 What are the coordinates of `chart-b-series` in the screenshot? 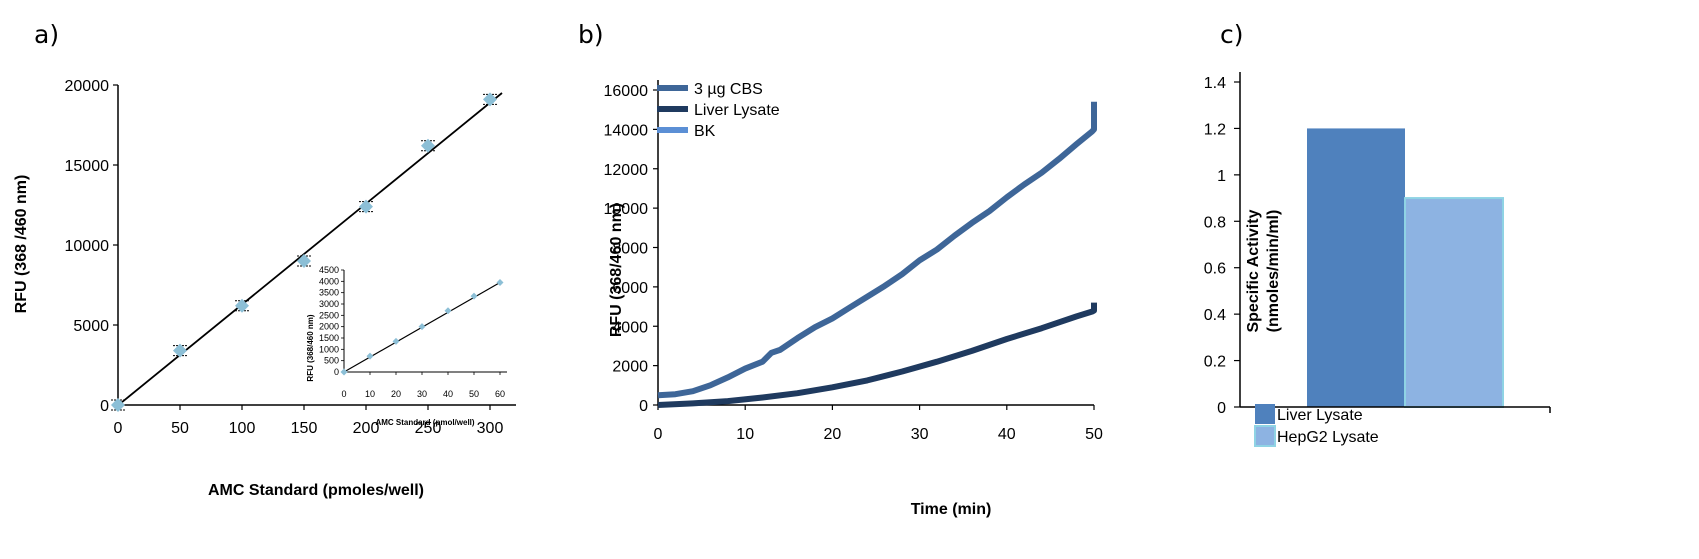 It's located at (877, 254).